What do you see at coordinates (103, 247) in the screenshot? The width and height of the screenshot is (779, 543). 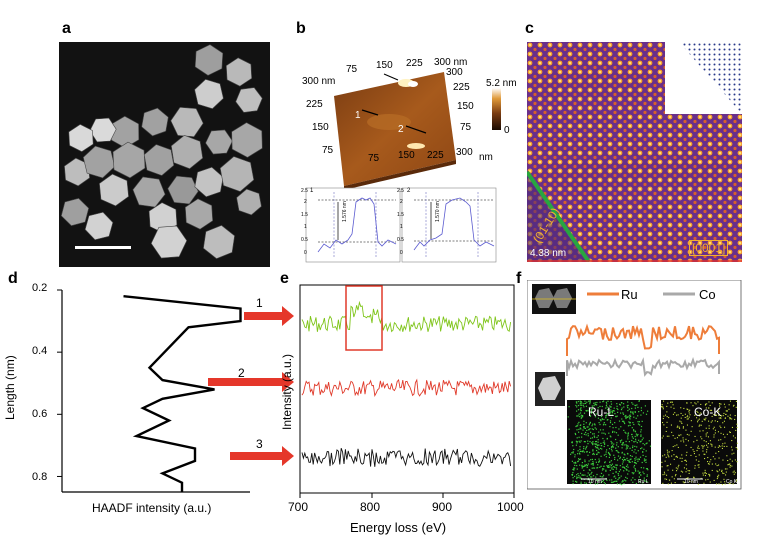 I see `scale-bar` at bounding box center [103, 247].